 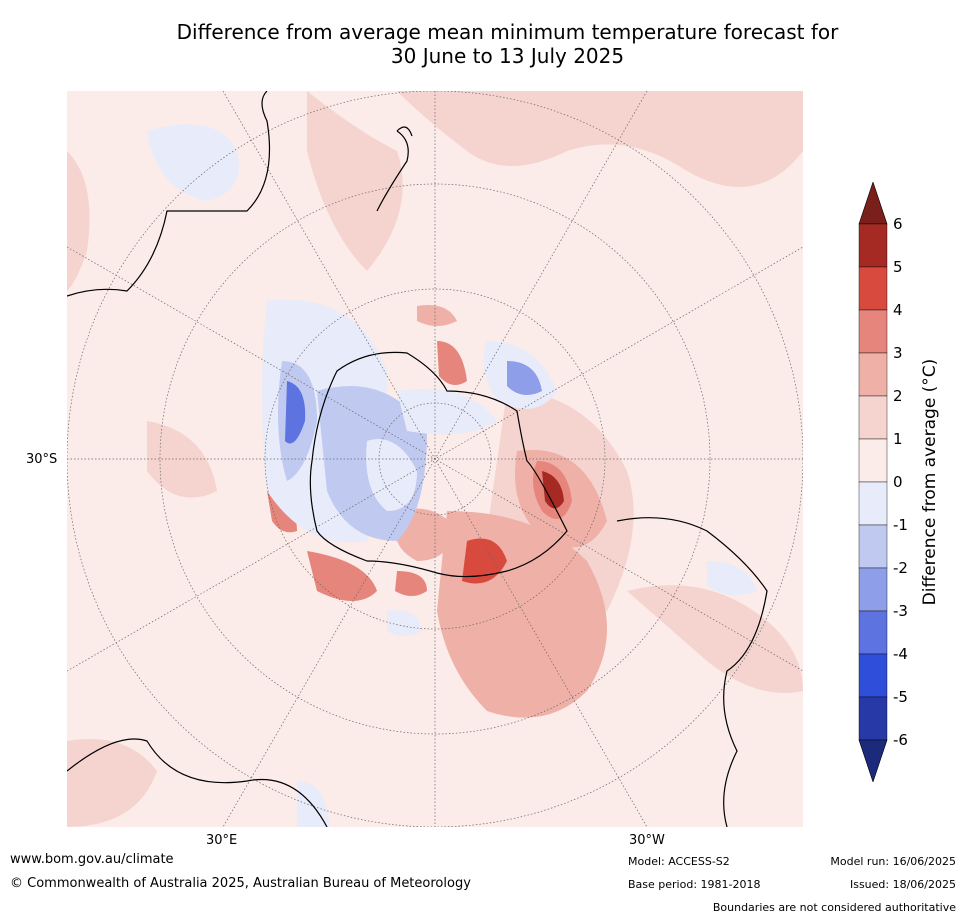 I want to click on lon-label-30e: 30°E, so click(x=222, y=840).